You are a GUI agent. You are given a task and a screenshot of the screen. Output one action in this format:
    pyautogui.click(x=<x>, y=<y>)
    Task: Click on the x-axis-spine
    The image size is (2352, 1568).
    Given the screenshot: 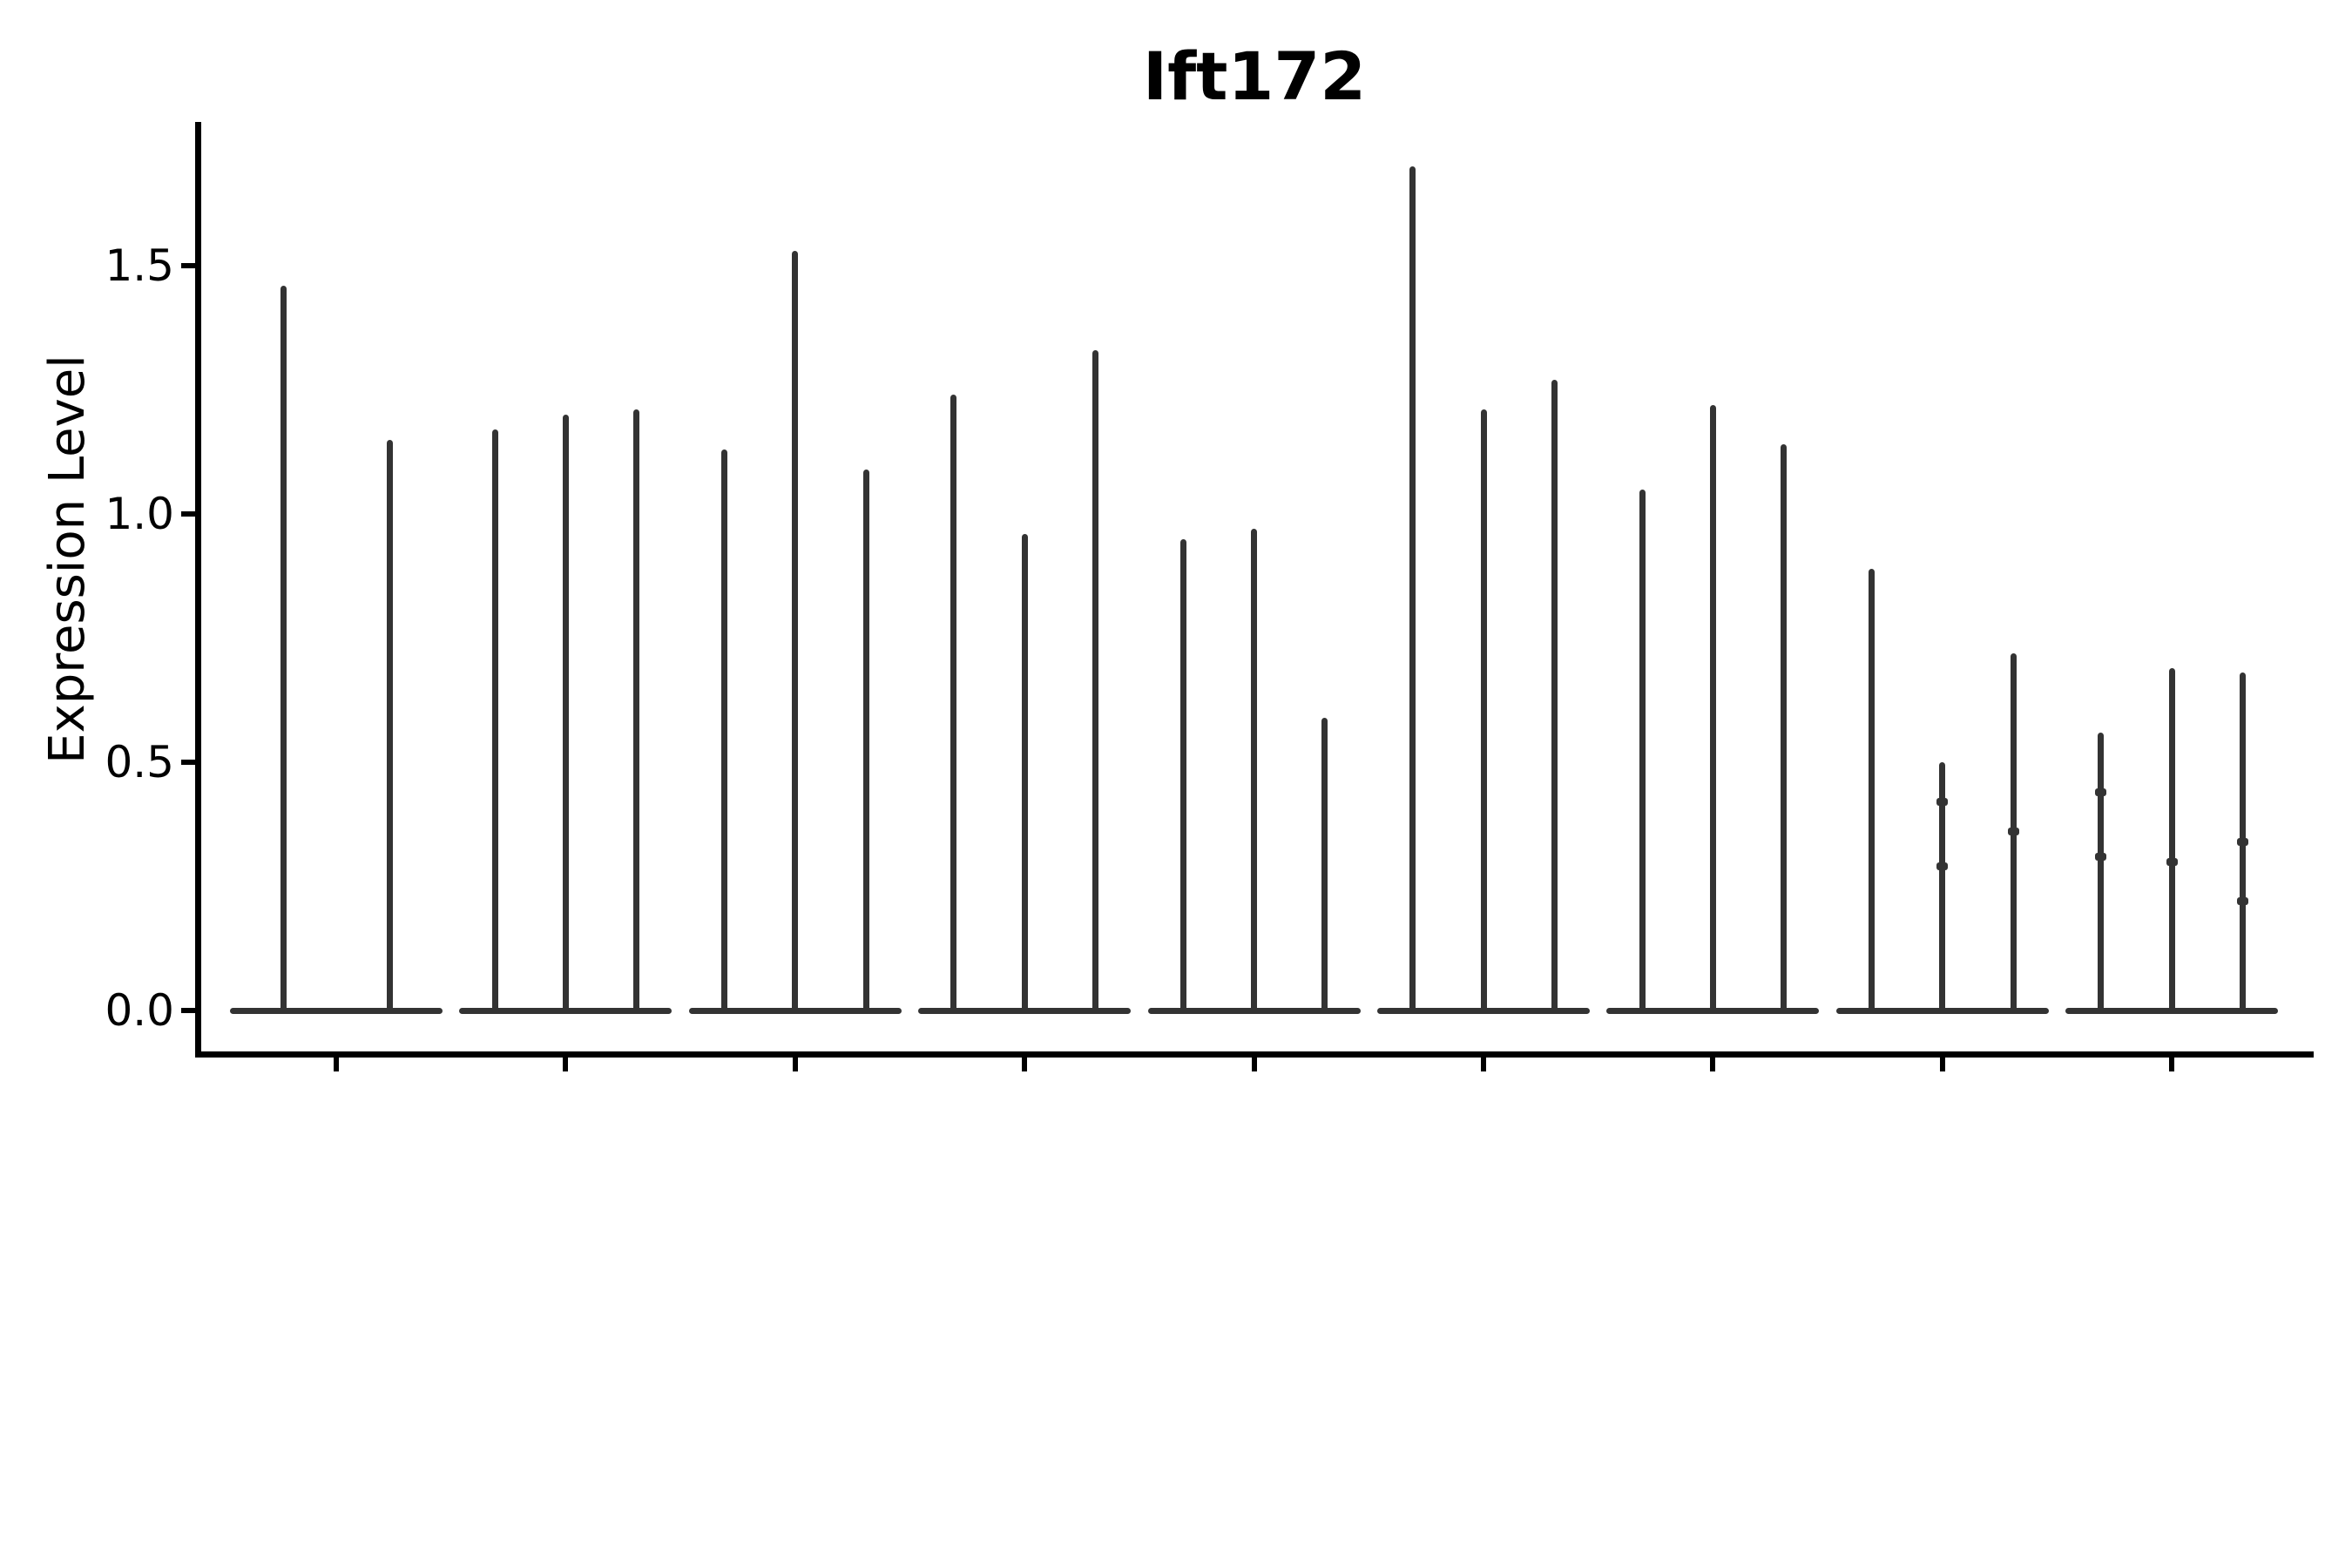 What is the action you would take?
    pyautogui.click(x=1254, y=1054)
    